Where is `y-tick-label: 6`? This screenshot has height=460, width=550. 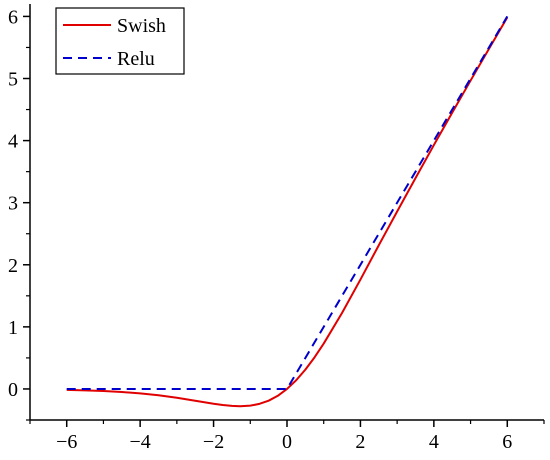 y-tick-label: 6 is located at coordinates (13, 17).